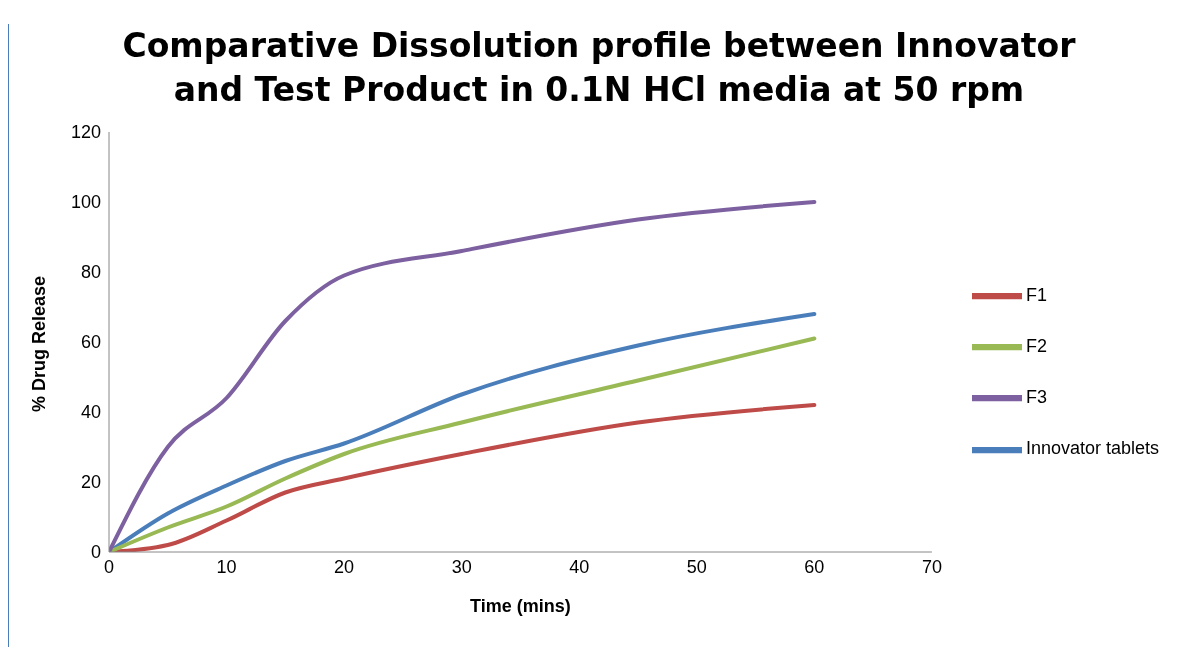 This screenshot has width=1204, height=647. I want to click on y-tick-label: 40, so click(90, 412).